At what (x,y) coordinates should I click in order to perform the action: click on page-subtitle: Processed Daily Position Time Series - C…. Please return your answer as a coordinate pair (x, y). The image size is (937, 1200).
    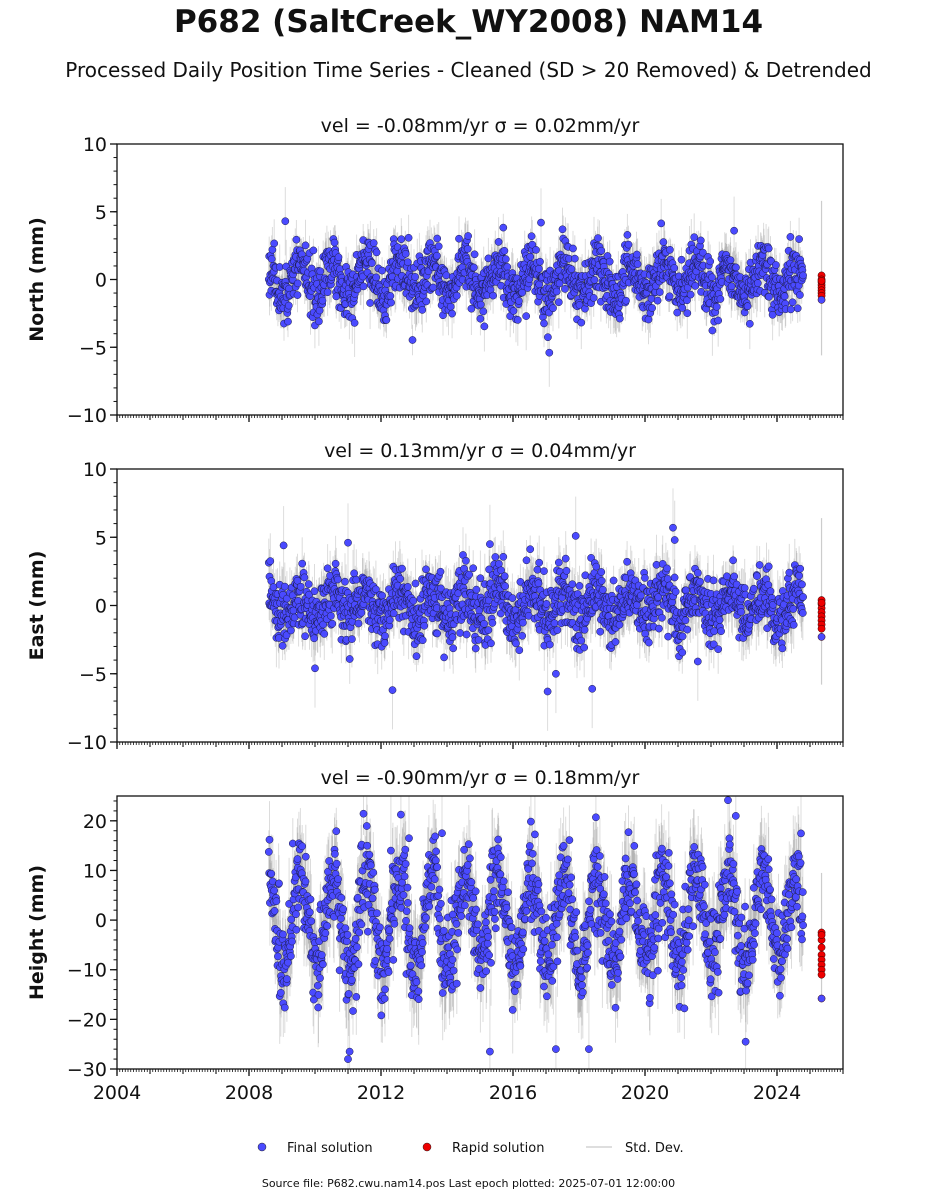
    Looking at the image, I should click on (468, 70).